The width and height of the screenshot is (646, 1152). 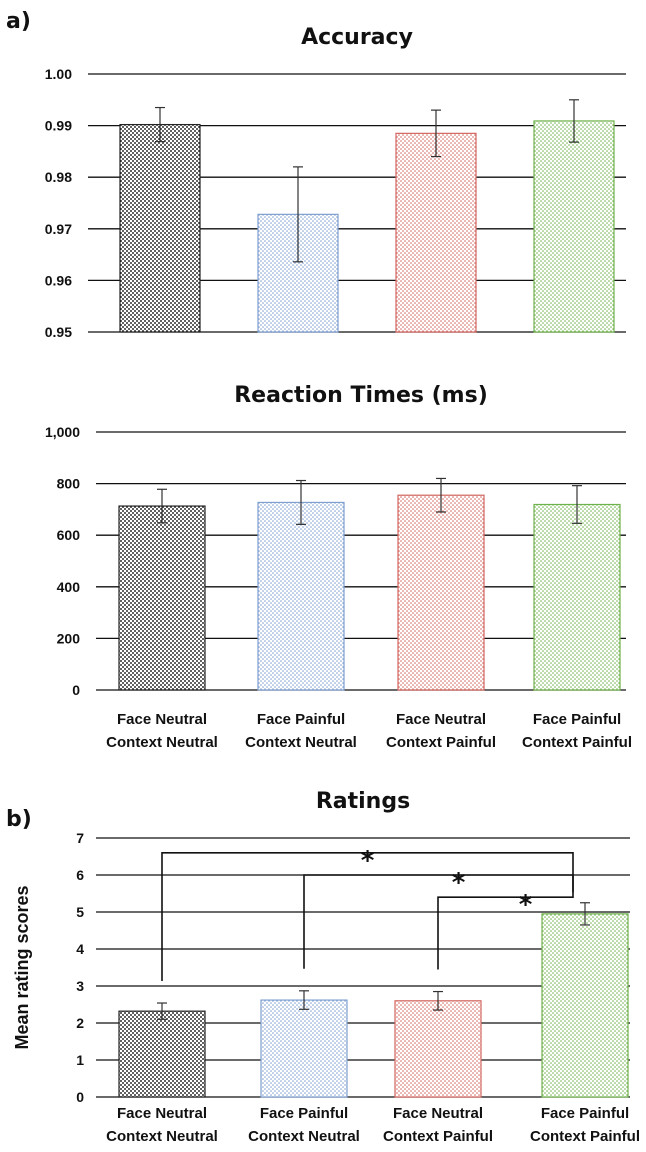 I want to click on y-tick-label: 0.99, so click(x=58, y=126).